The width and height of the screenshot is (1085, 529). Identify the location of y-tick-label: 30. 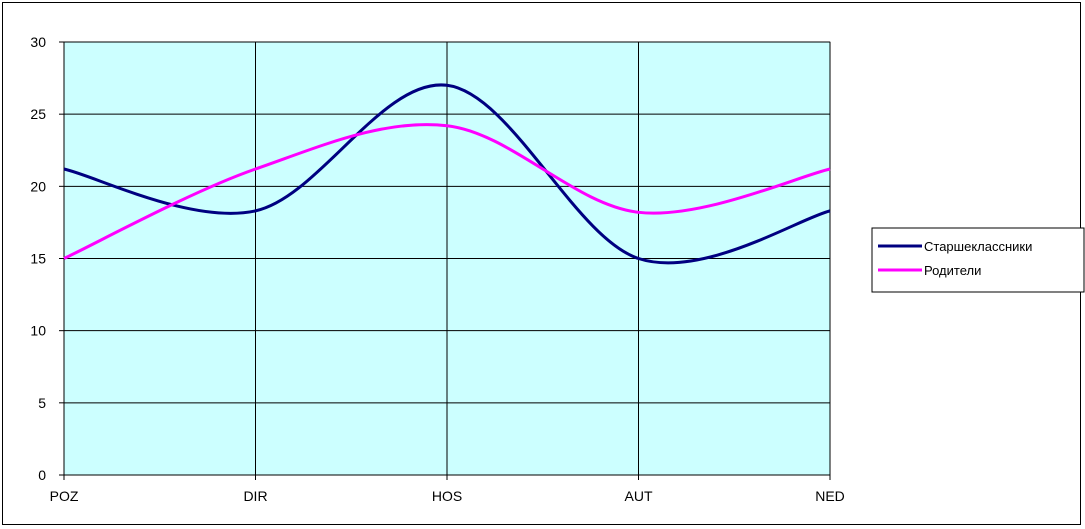
(38, 42).